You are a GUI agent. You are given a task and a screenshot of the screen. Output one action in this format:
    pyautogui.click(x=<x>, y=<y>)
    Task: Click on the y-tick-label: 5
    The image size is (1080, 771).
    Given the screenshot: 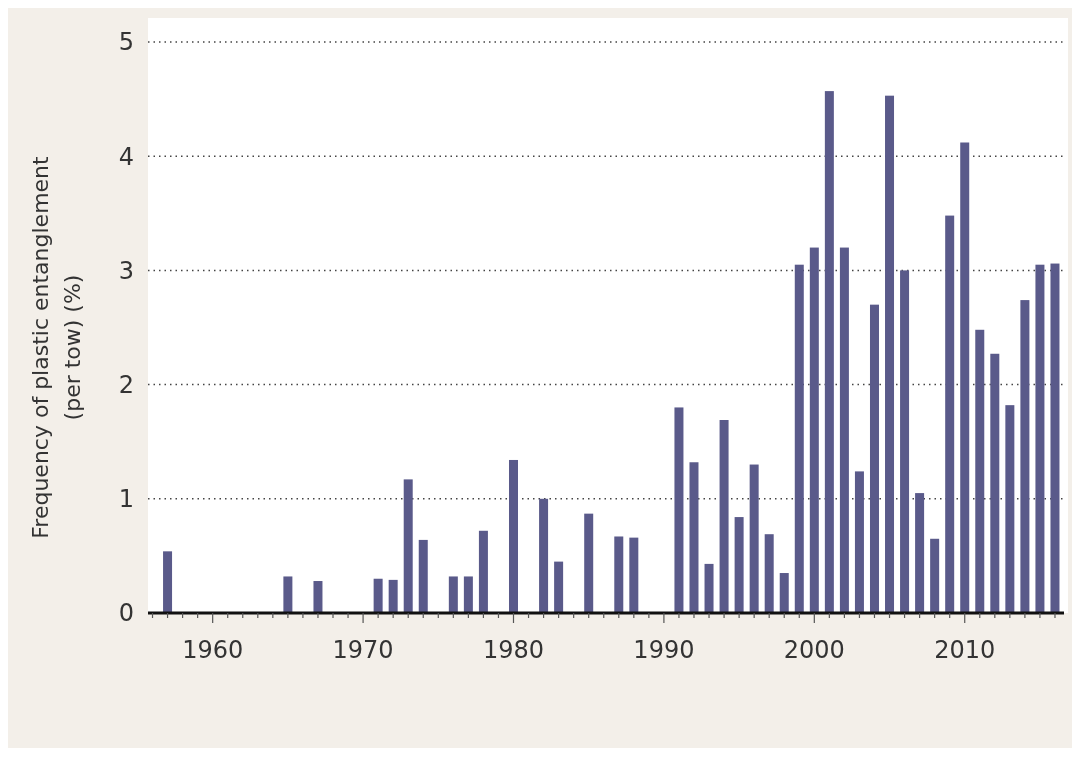 What is the action you would take?
    pyautogui.click(x=126, y=42)
    